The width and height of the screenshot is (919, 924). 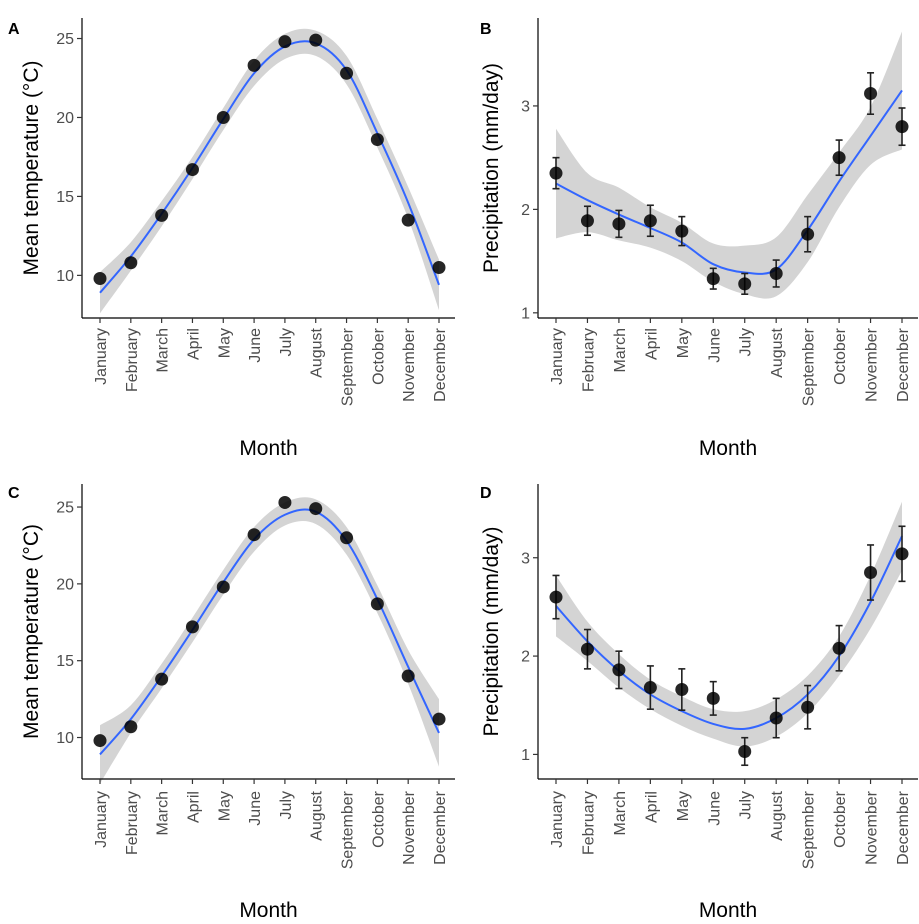 What do you see at coordinates (486, 29) in the screenshot?
I see `panel-label: B` at bounding box center [486, 29].